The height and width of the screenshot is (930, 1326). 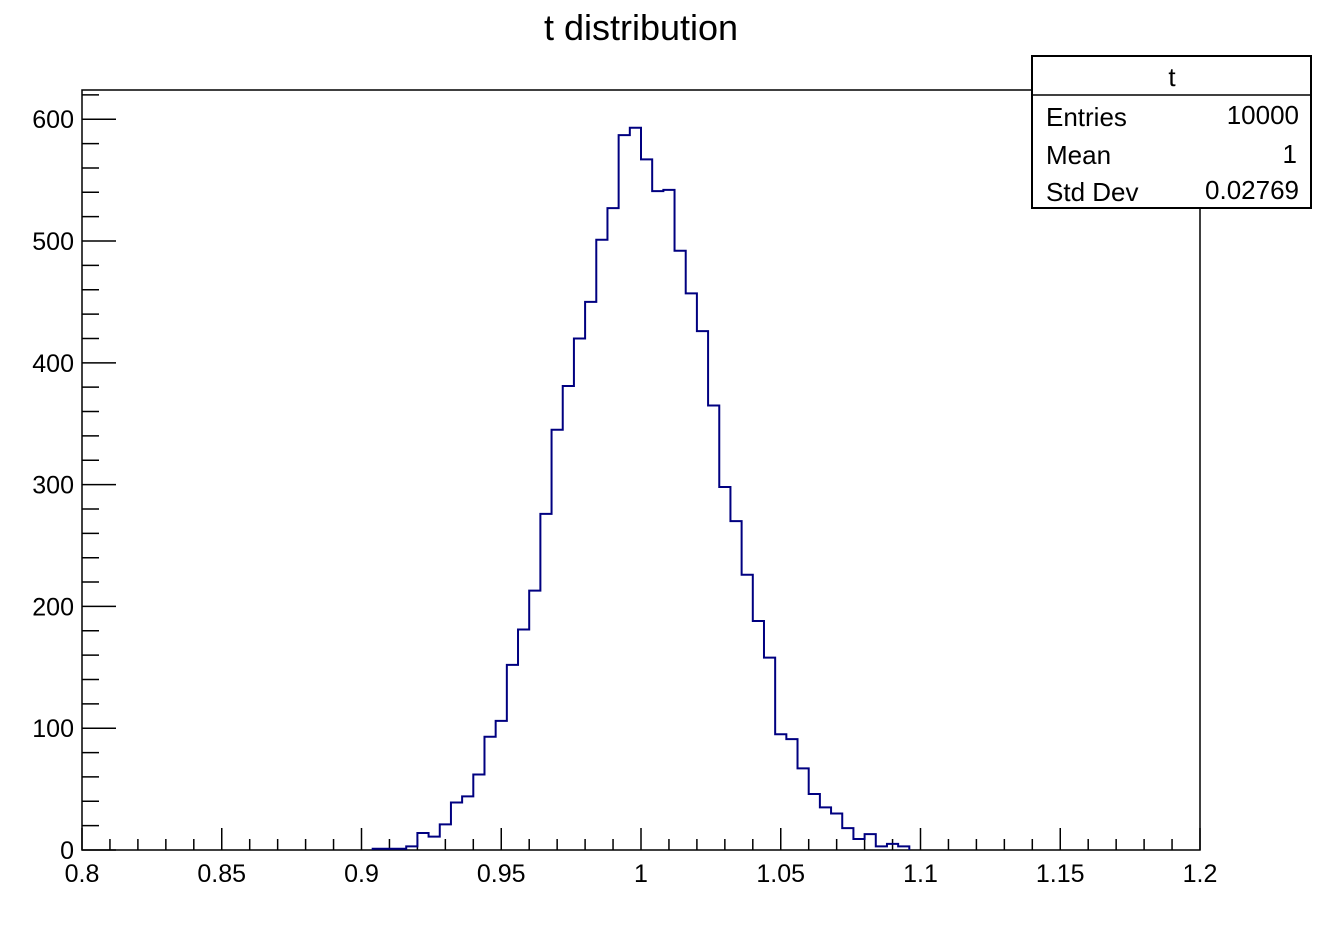 What do you see at coordinates (53, 607) in the screenshot?
I see `y-tick-label: 200` at bounding box center [53, 607].